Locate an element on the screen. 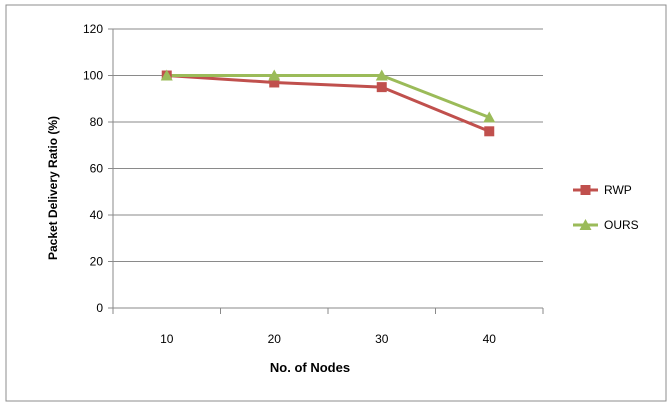 The image size is (668, 403). series is located at coordinates (328, 103).